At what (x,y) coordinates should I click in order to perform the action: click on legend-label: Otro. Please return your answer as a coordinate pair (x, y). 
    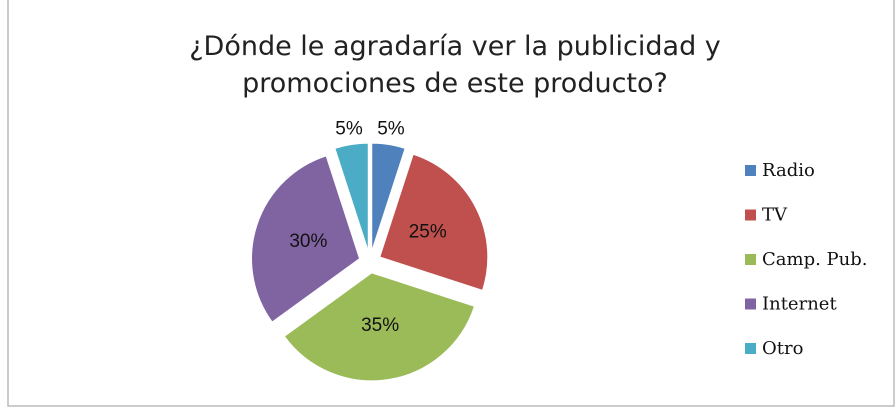
    Looking at the image, I should click on (782, 348).